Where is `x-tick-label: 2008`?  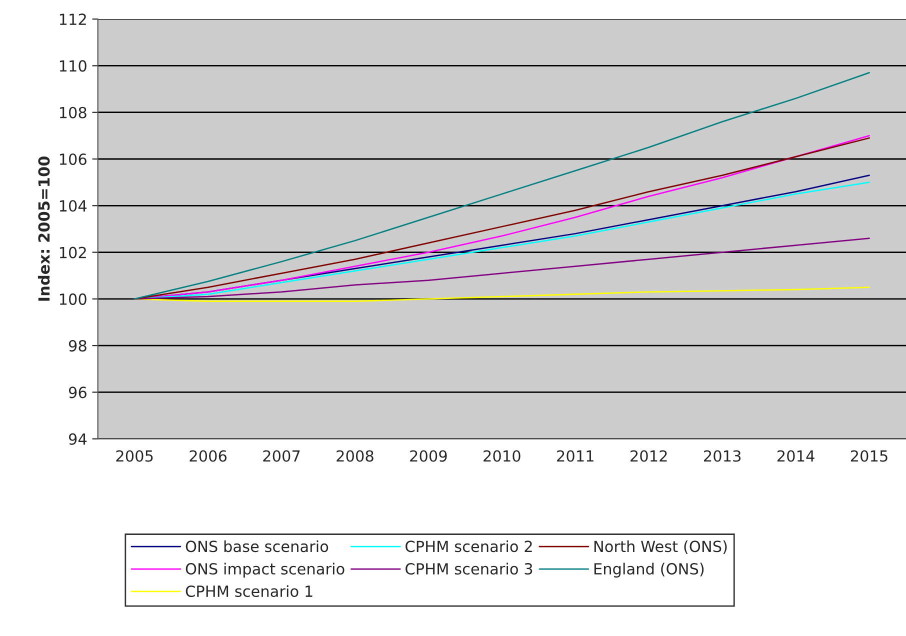 x-tick-label: 2008 is located at coordinates (355, 456).